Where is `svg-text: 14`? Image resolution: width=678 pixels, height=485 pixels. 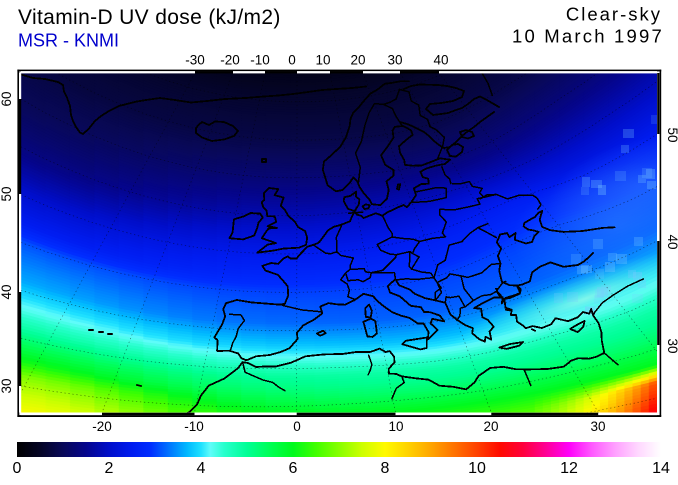
svg-text: 14 is located at coordinates (661, 468).